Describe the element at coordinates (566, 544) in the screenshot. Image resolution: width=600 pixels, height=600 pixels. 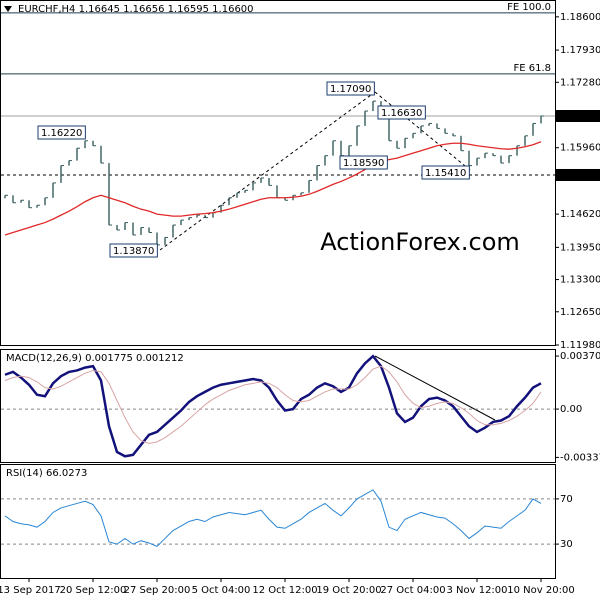
I see `y-tick-label: 30` at that location.